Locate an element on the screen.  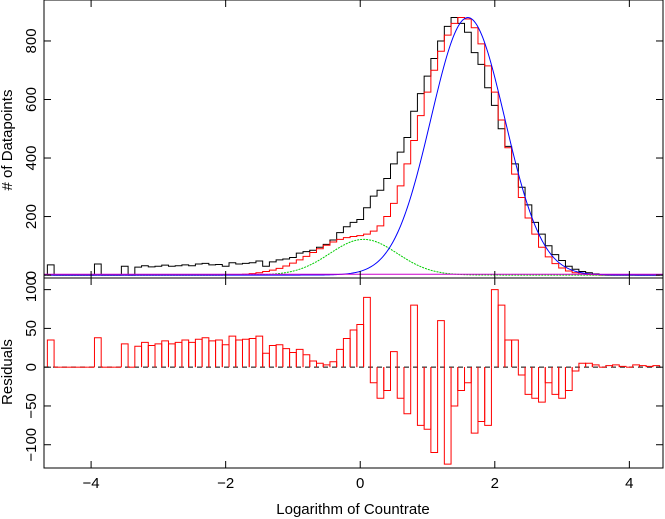
y-tick-label: 800 is located at coordinates (31, 40).